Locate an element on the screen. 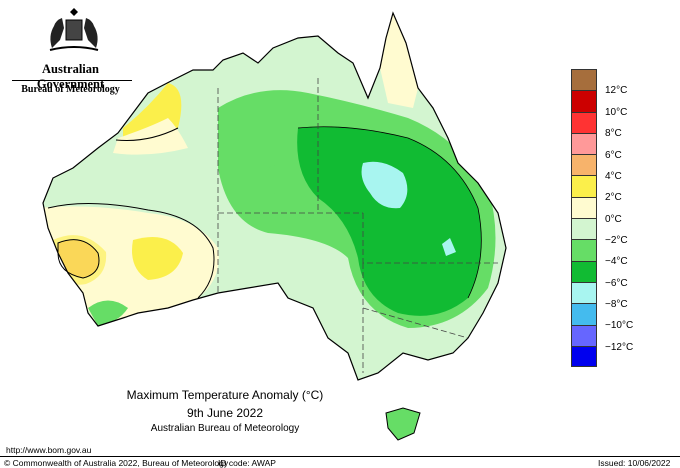 This screenshot has width=680, height=468. legend-label: 8°C is located at coordinates (613, 133).